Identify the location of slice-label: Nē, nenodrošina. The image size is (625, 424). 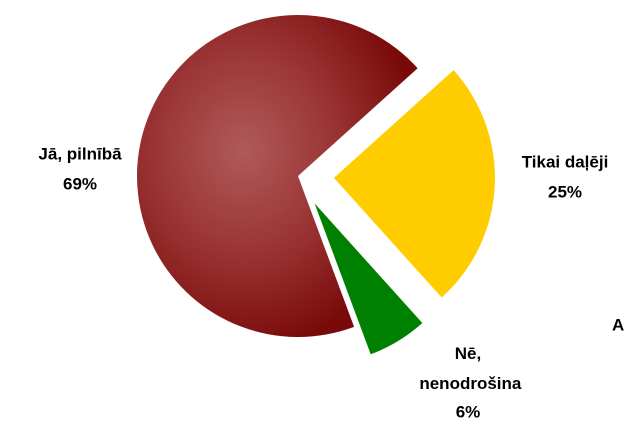
(468, 368).